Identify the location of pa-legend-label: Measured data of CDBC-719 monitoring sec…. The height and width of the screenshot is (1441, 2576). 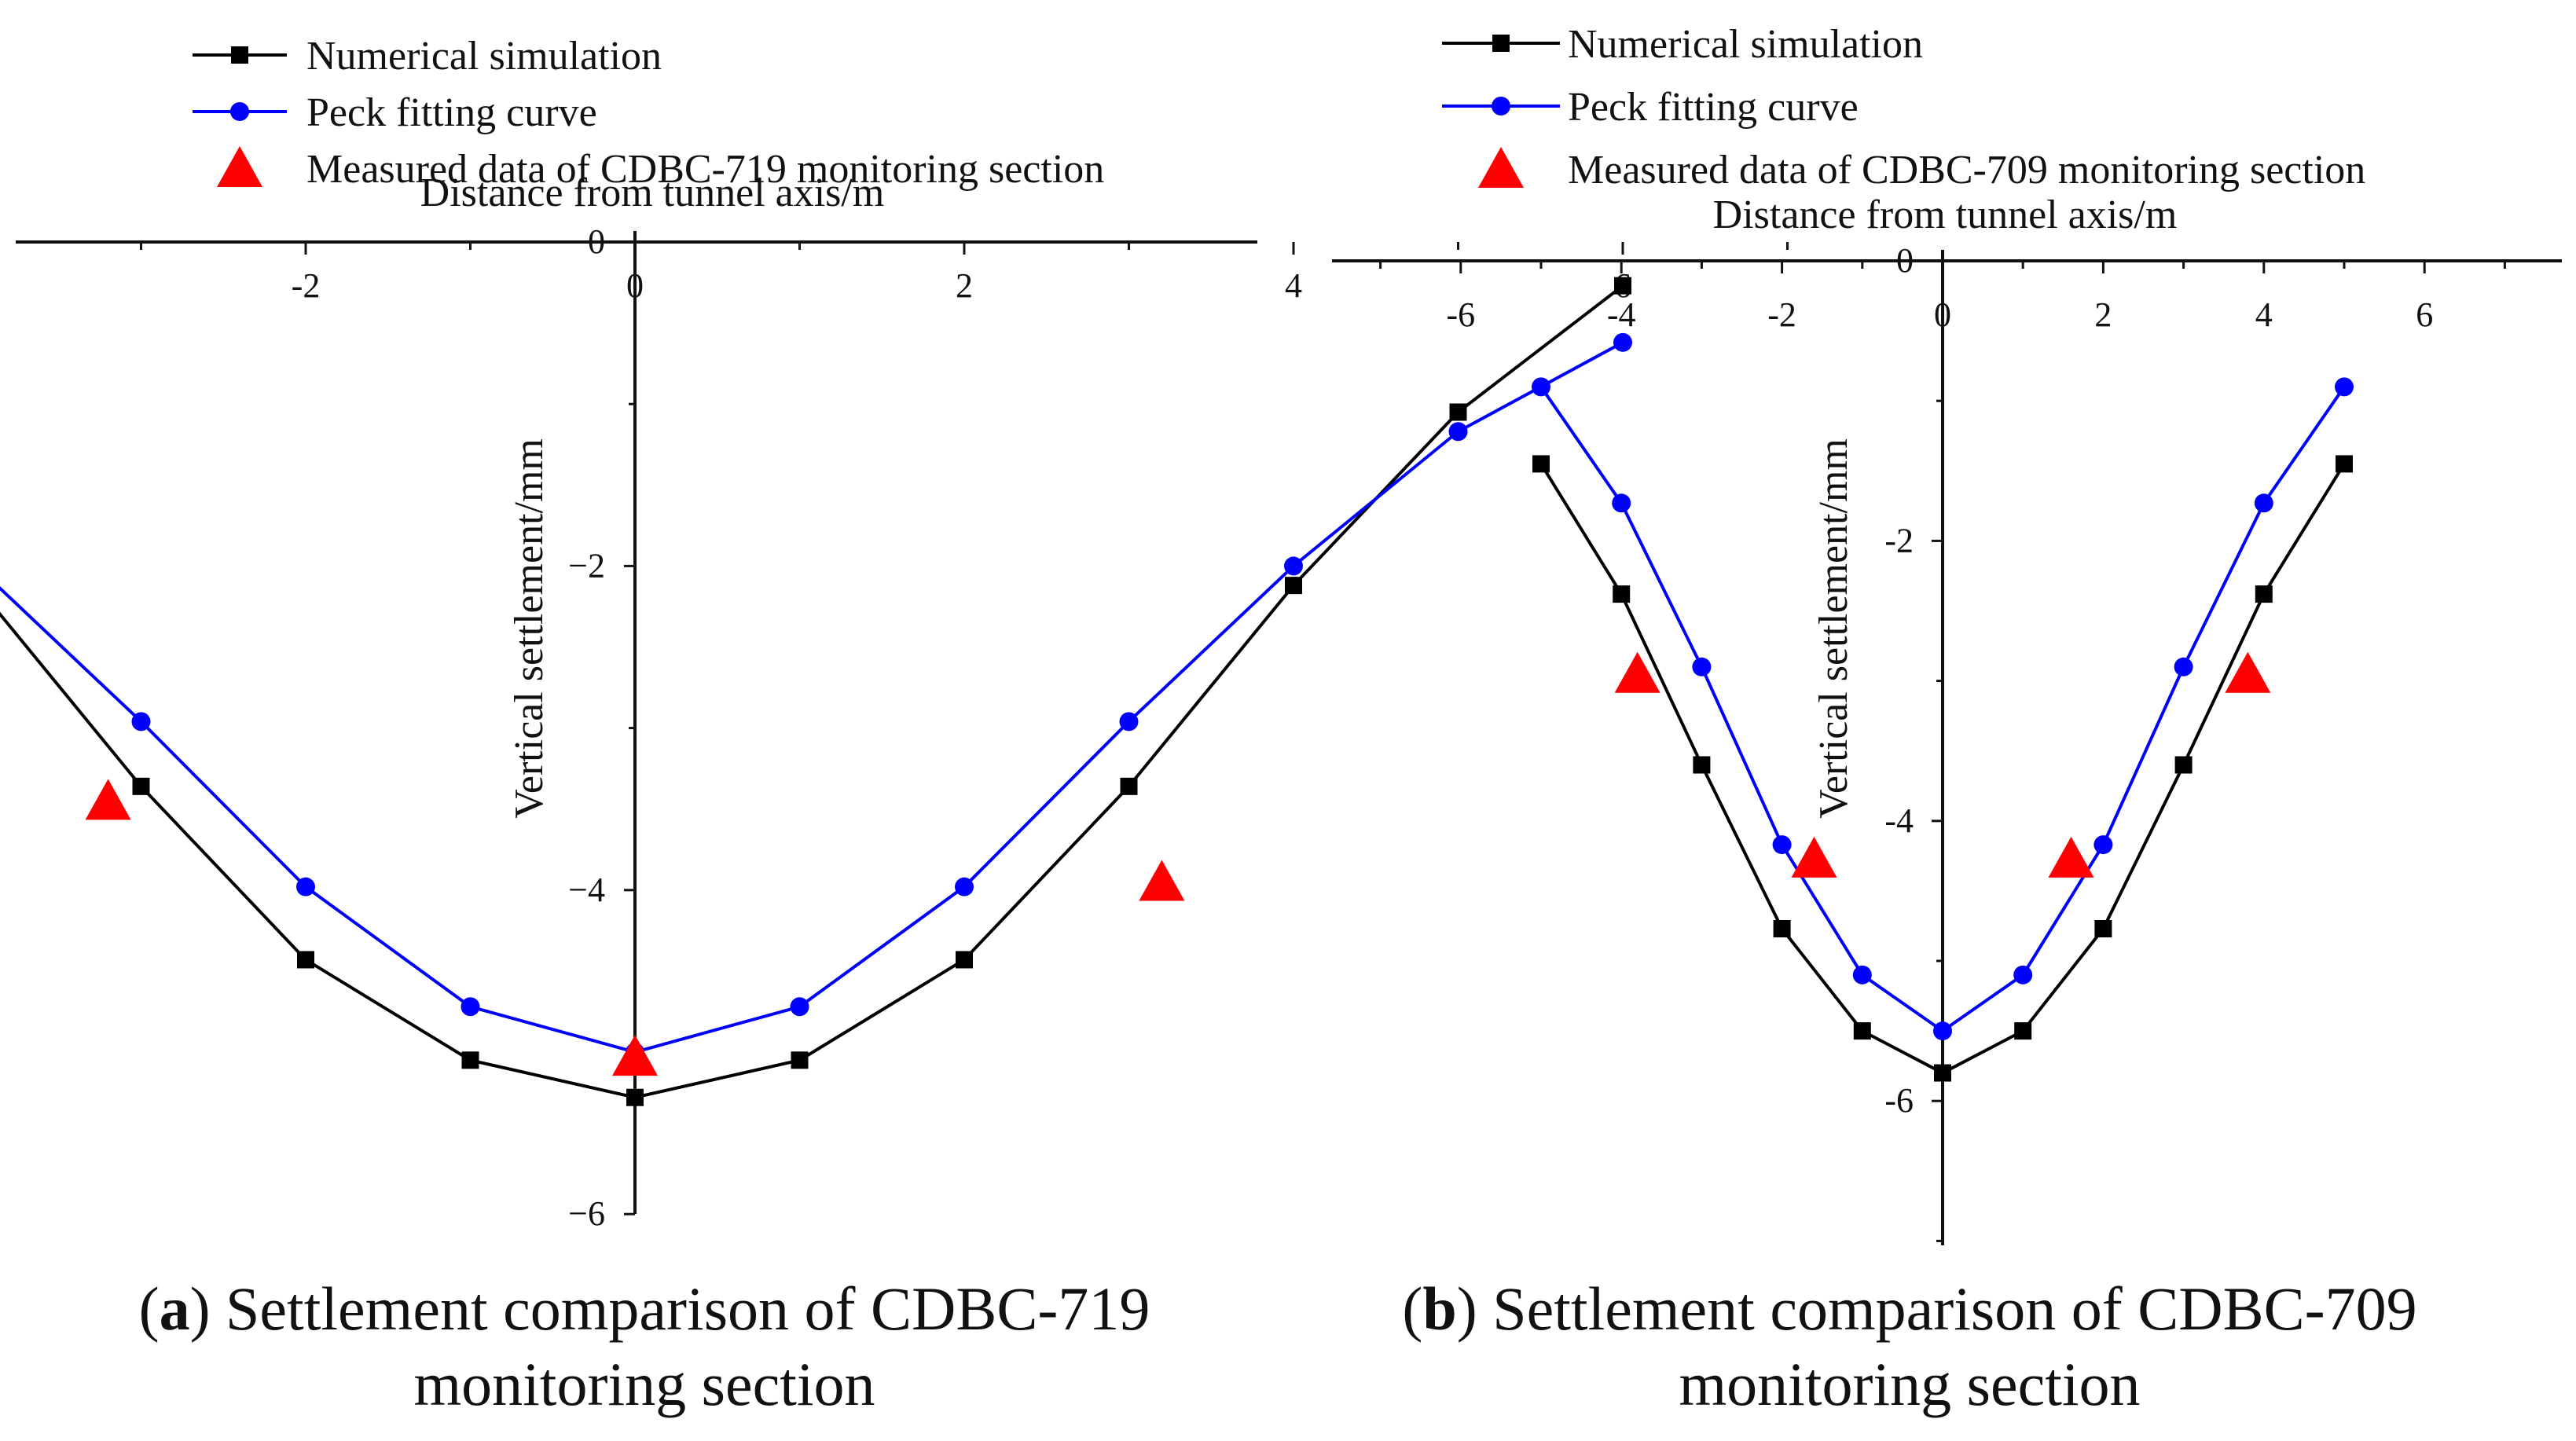
(705, 169).